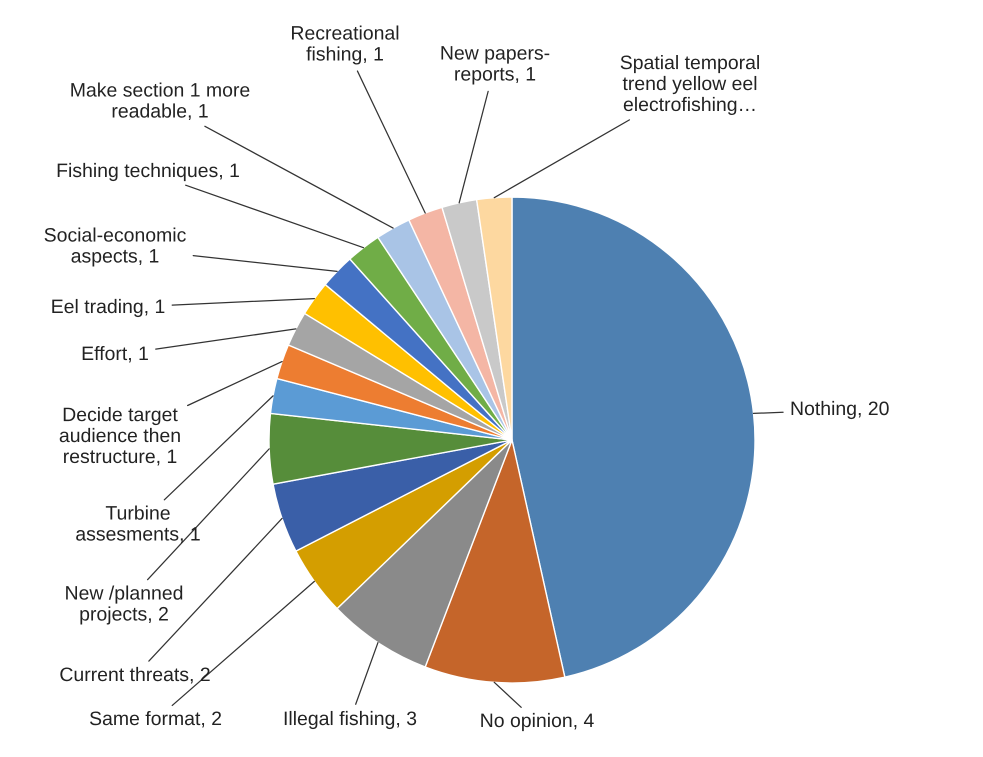  Describe the element at coordinates (148, 172) in the screenshot. I see `slice-label: Fishing techniques, 1` at that location.